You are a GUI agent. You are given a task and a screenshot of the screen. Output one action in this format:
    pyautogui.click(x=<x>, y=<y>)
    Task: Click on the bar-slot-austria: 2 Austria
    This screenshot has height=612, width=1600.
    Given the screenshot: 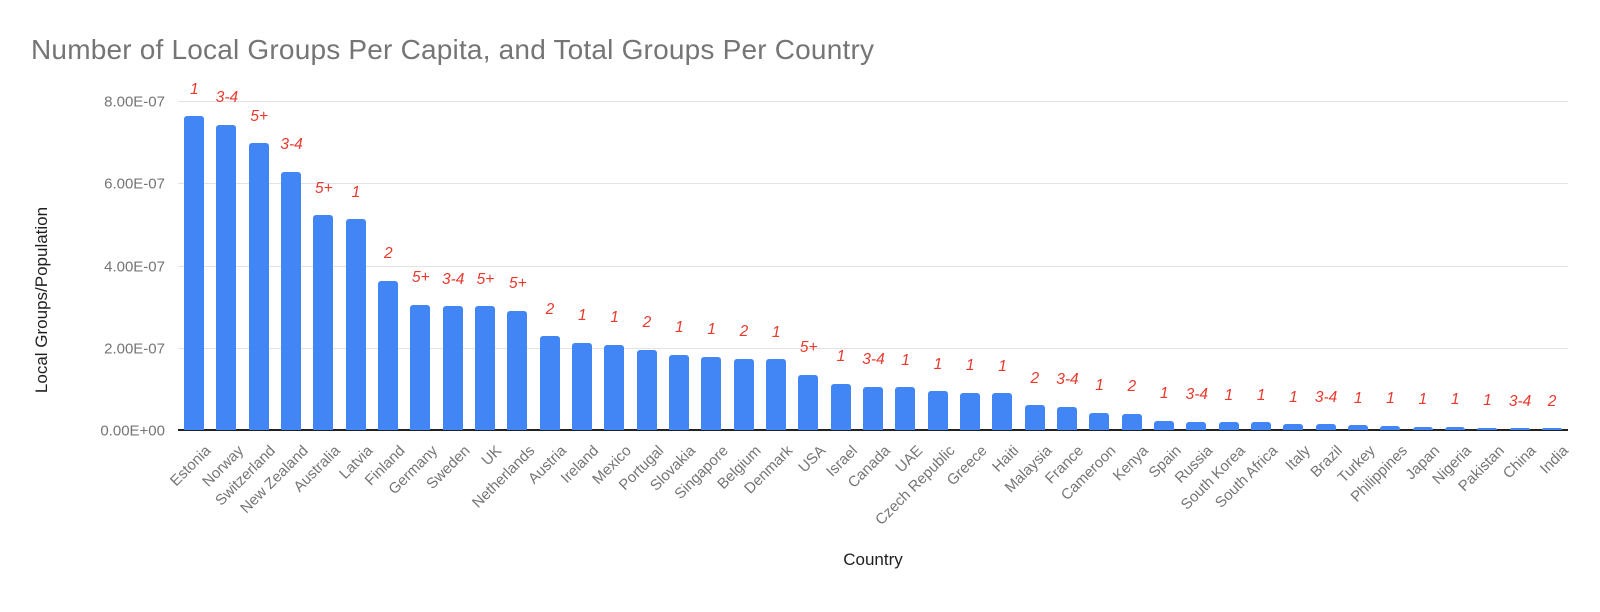 What is the action you would take?
    pyautogui.click(x=547, y=294)
    